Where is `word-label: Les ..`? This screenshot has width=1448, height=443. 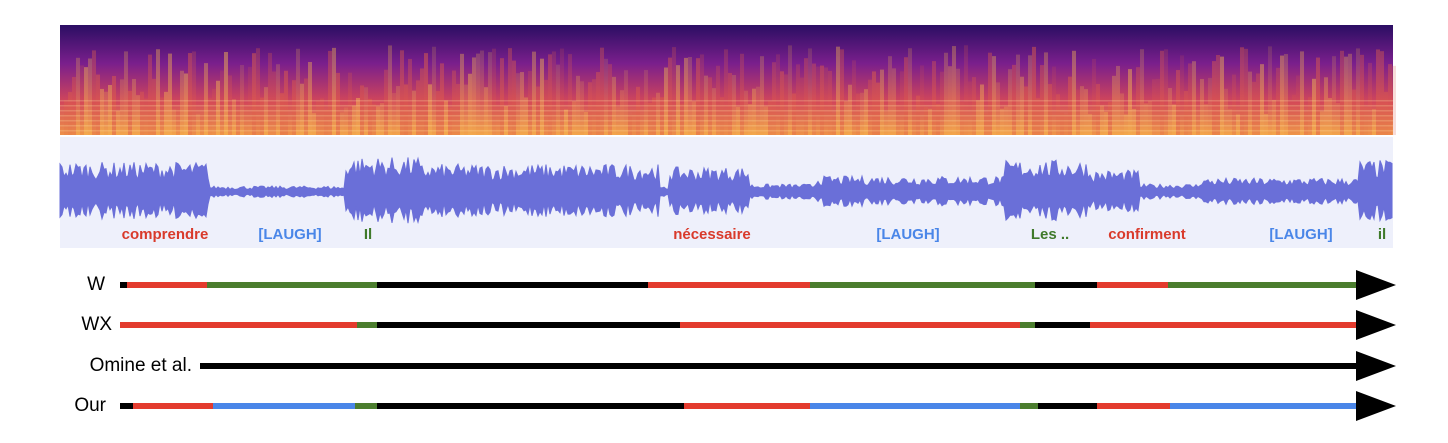 word-label: Les .. is located at coordinates (1050, 234).